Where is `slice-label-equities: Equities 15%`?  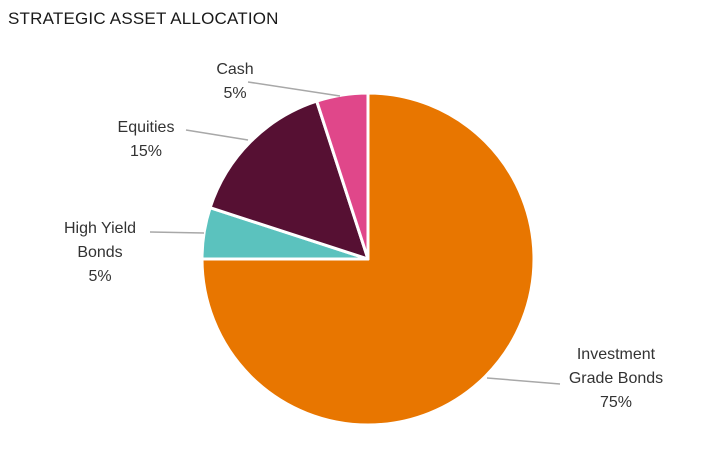 slice-label-equities: Equities 15% is located at coordinates (146, 139).